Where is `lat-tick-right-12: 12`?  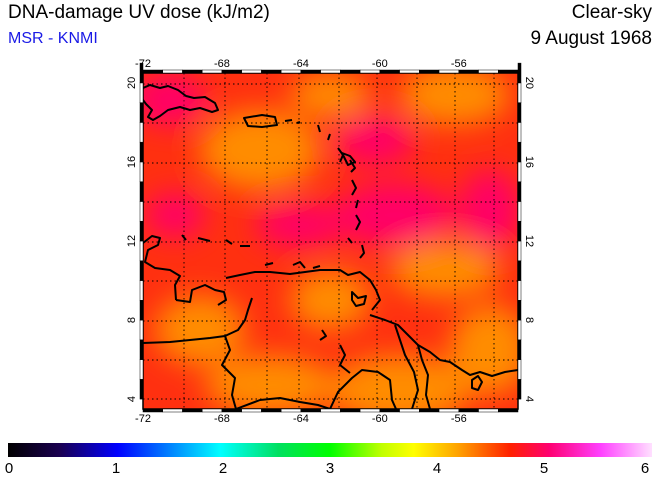
lat-tick-right-12: 12 is located at coordinates (529, 241).